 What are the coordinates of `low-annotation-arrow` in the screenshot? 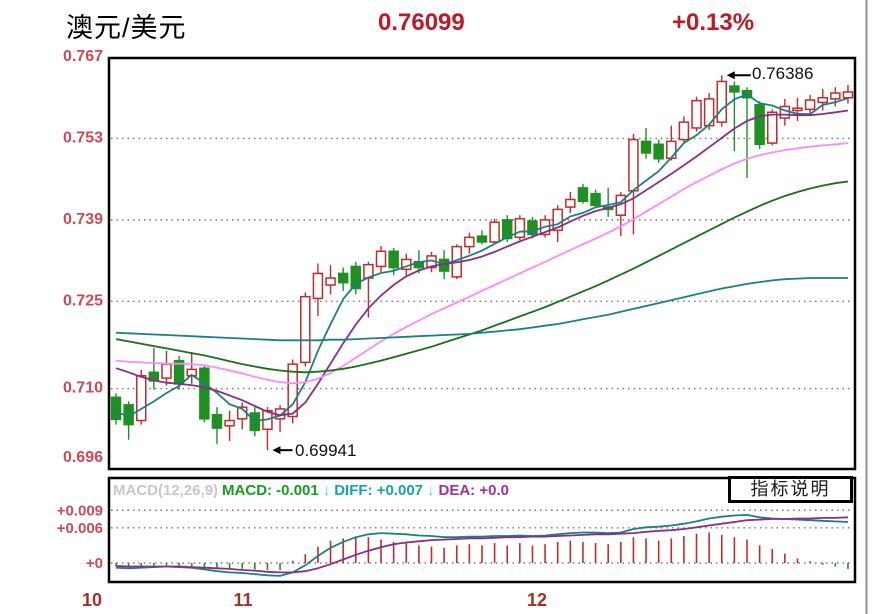 It's located at (282, 450).